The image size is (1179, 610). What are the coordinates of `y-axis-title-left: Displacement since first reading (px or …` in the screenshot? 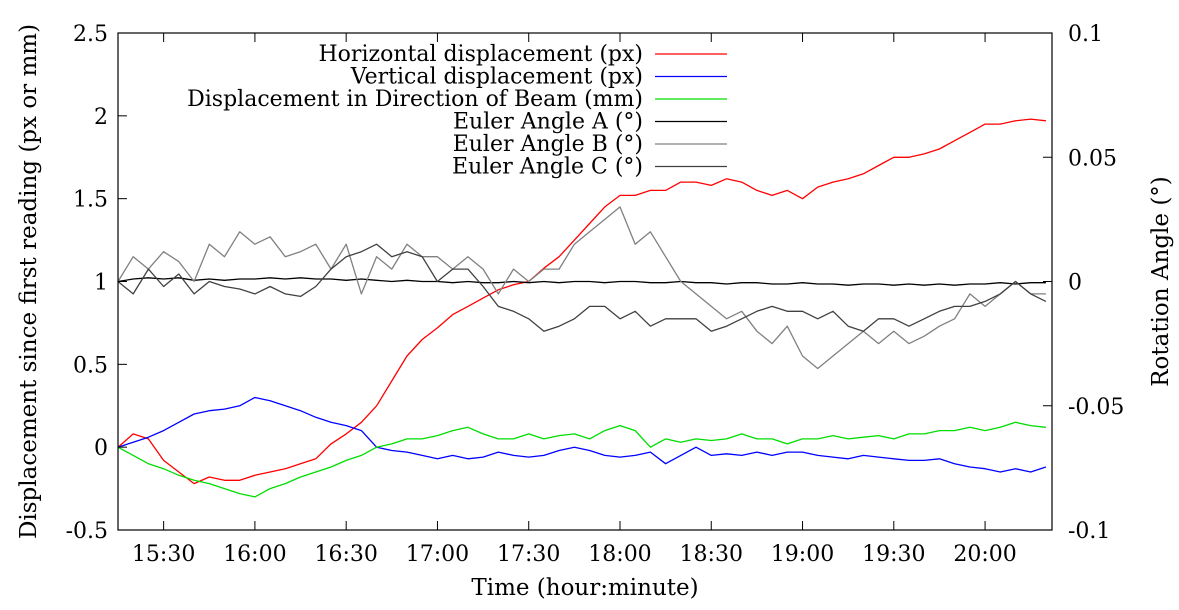 It's located at (29, 281).